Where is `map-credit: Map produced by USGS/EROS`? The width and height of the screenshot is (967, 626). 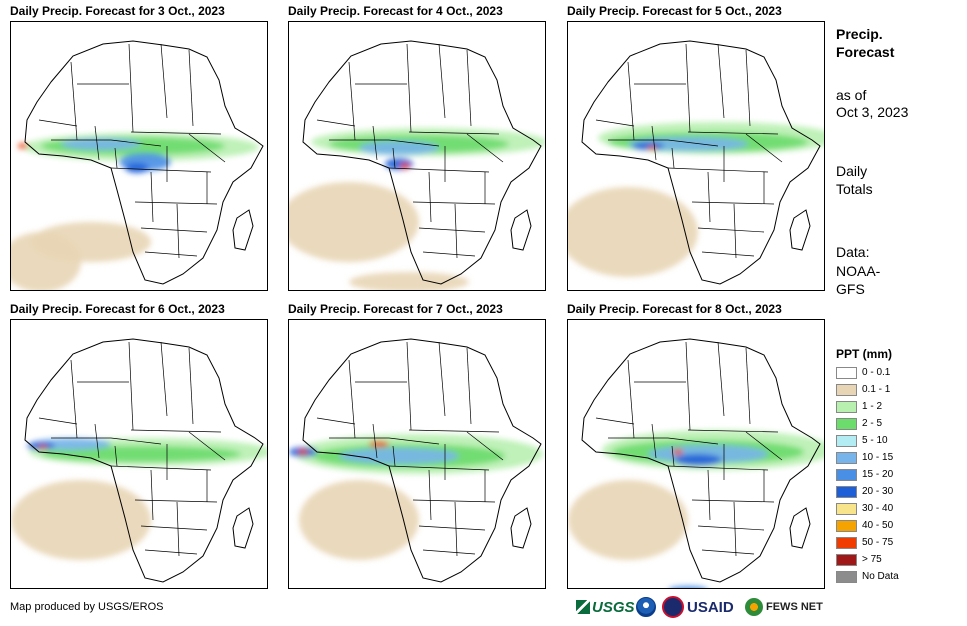 map-credit: Map produced by USGS/EROS is located at coordinates (87, 607).